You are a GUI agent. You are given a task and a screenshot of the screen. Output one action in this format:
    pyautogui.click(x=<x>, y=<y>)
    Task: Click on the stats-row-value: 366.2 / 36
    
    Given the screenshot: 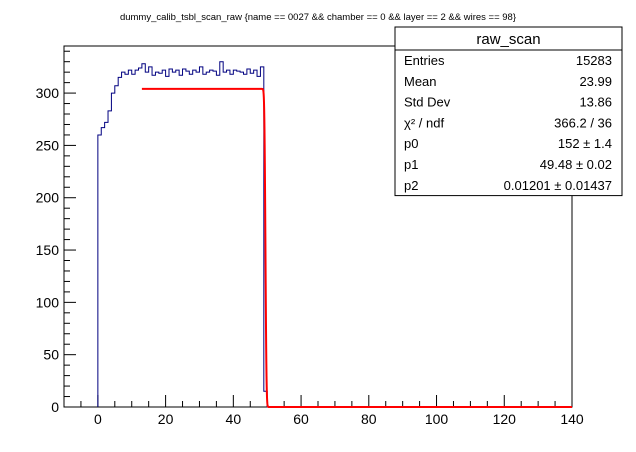 What is the action you would take?
    pyautogui.click(x=583, y=122)
    